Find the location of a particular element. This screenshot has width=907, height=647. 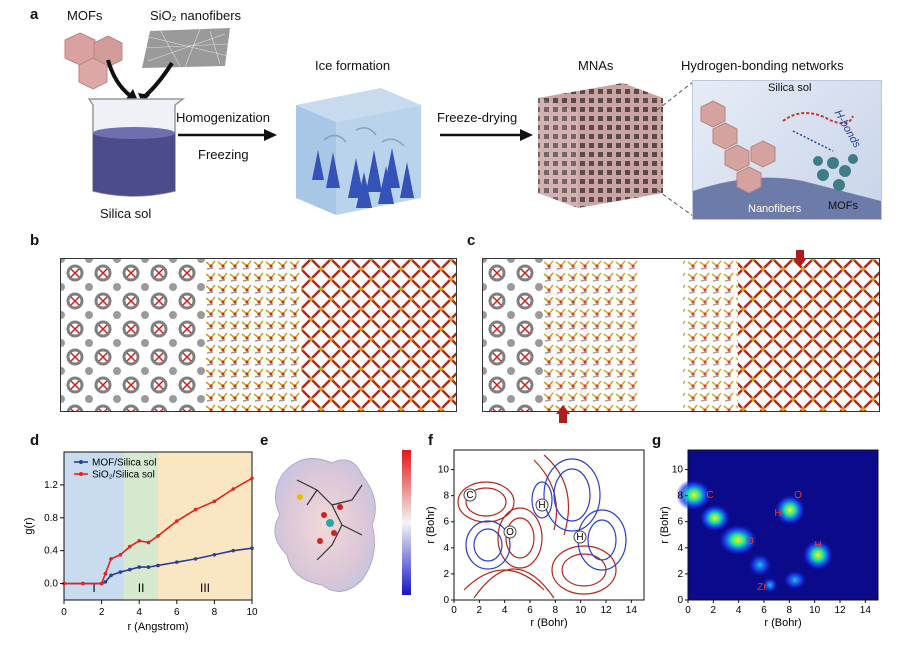

freeze-drying-label: Freeze-drying is located at coordinates (477, 117).